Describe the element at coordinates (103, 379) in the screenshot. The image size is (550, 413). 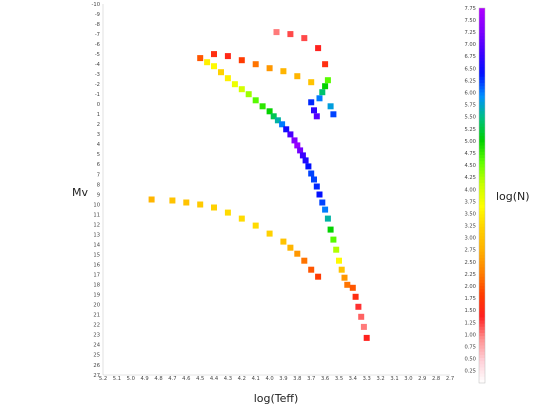
I see `x-tick-label: 5.2` at that location.